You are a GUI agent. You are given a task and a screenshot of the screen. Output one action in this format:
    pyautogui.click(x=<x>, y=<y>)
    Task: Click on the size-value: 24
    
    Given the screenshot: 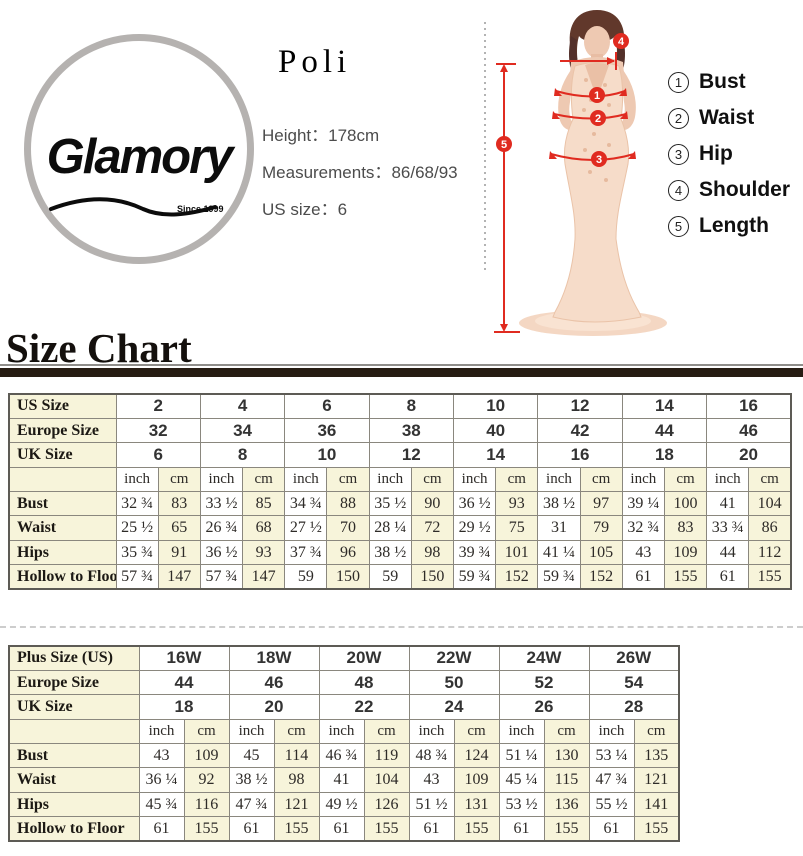 What is the action you would take?
    pyautogui.click(x=454, y=707)
    